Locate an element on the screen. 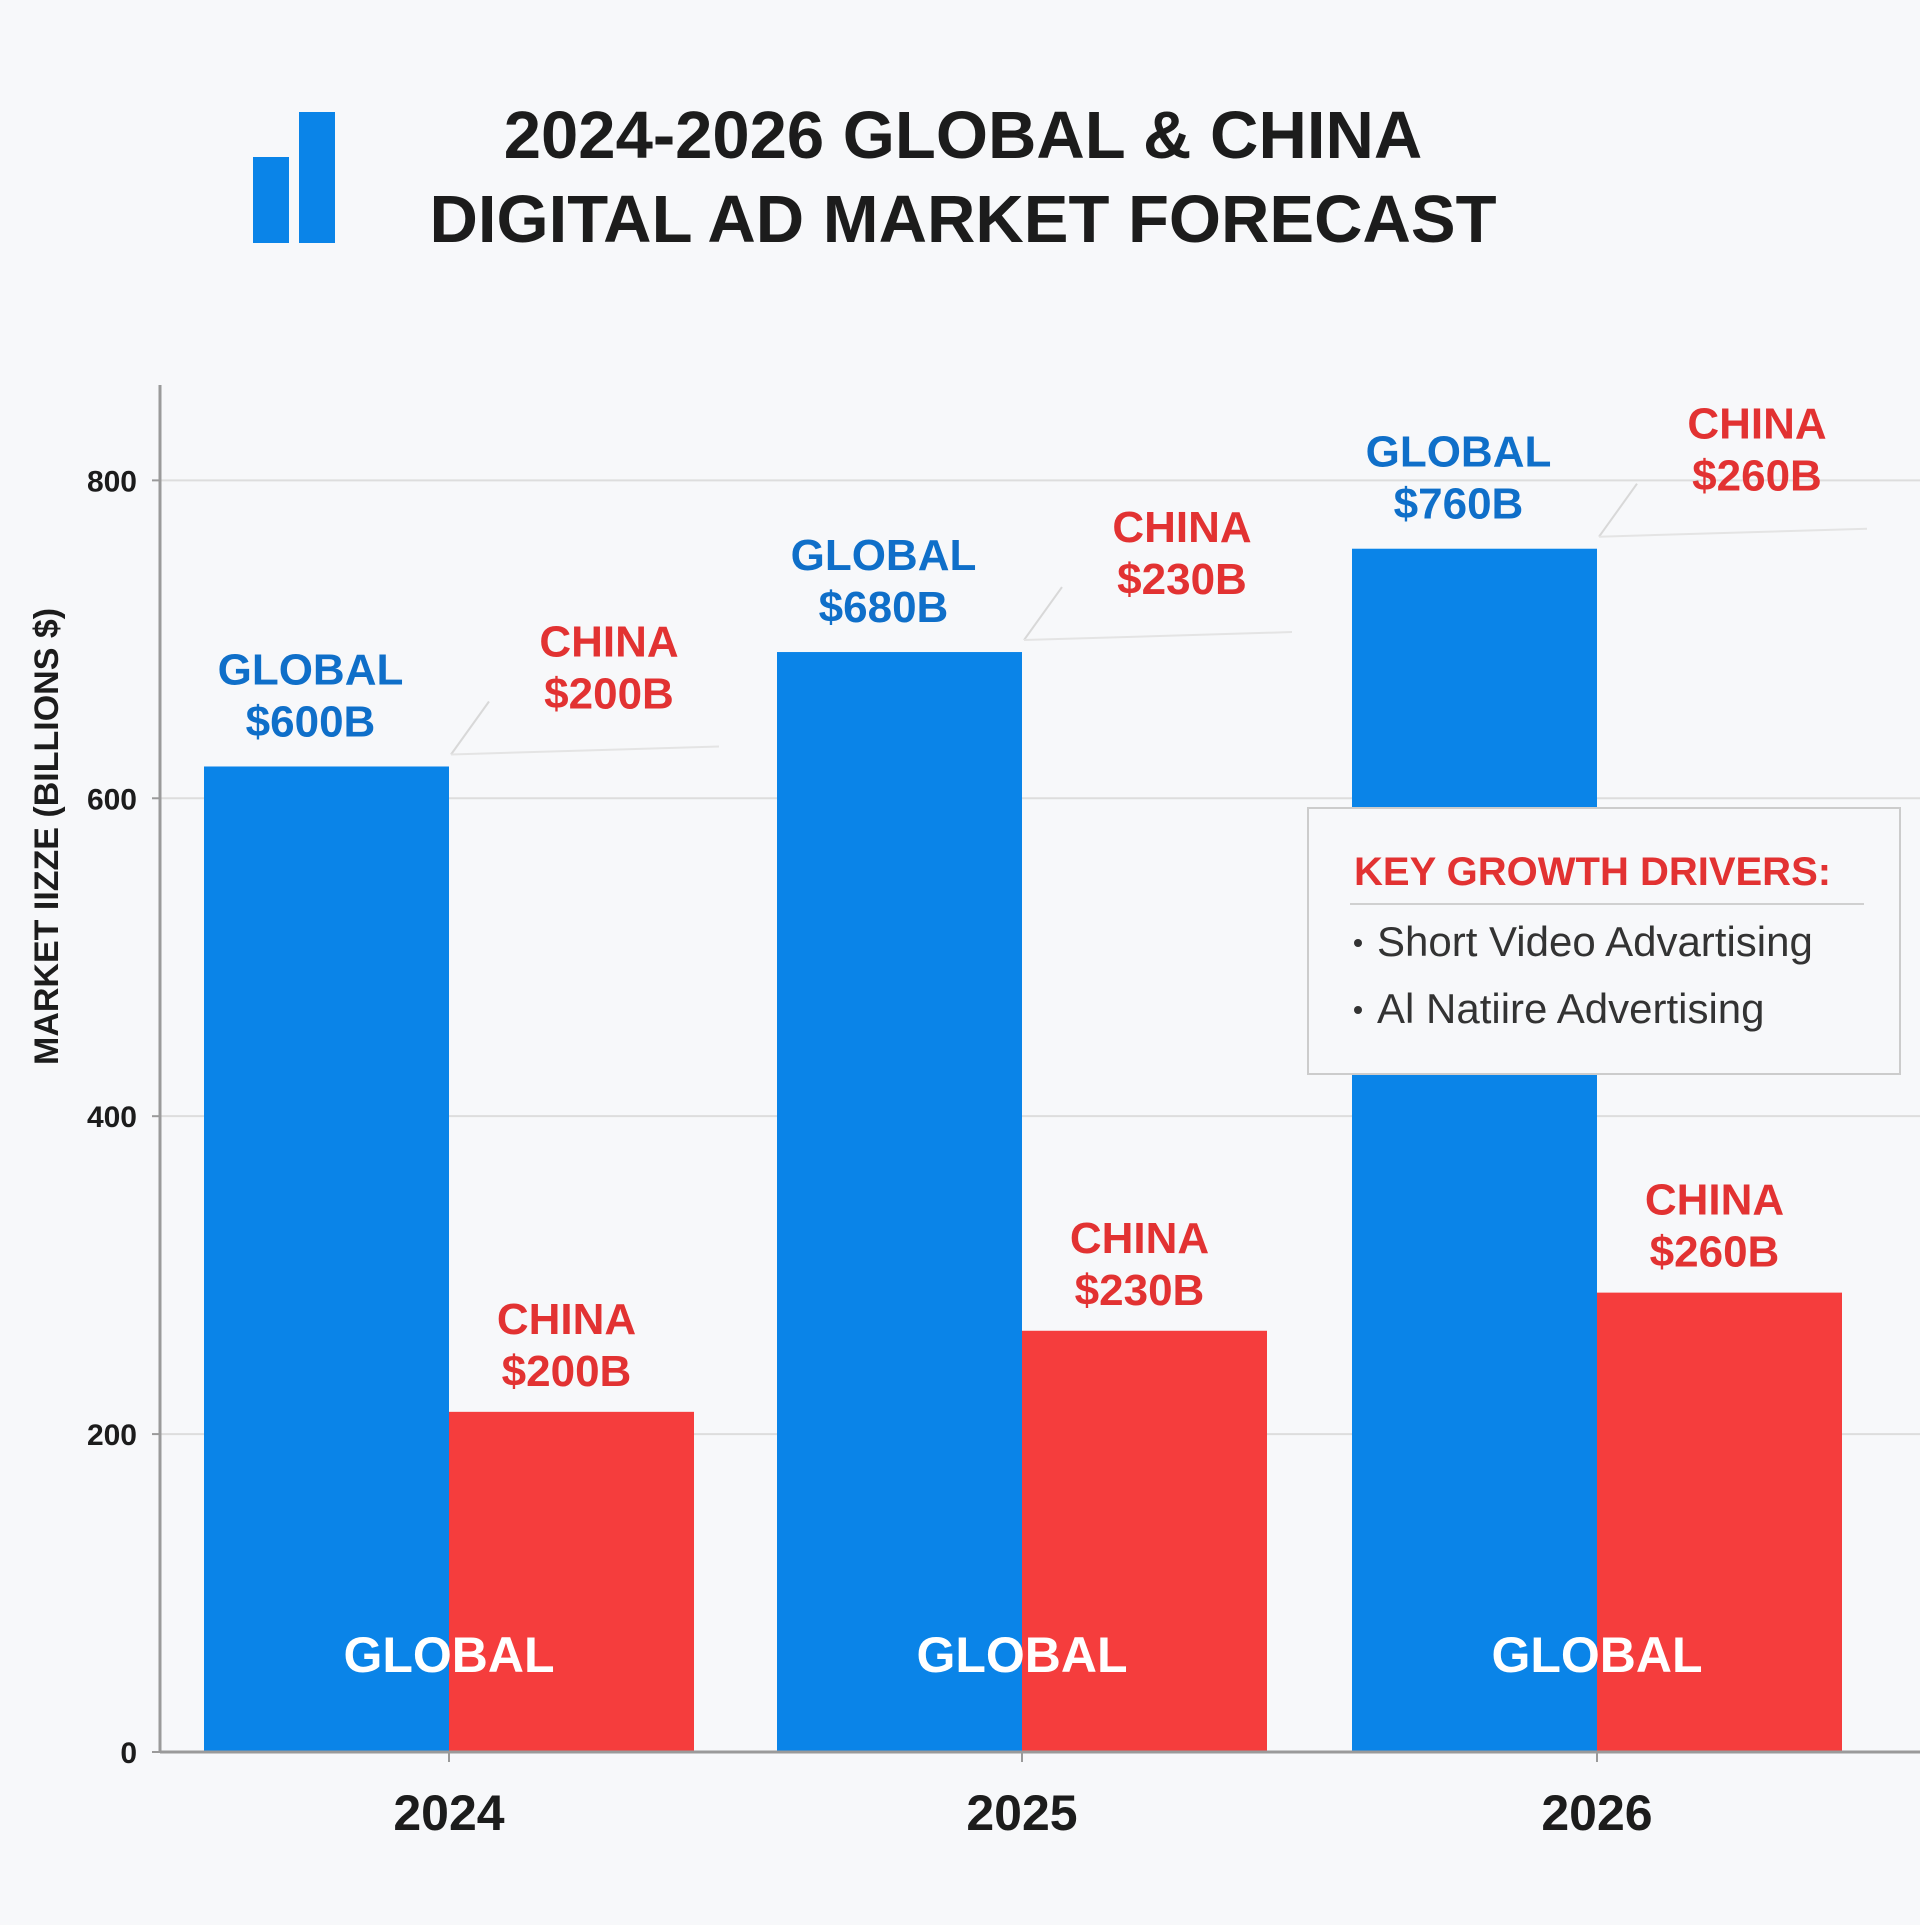  bar-chart-icon is located at coordinates (294, 177).